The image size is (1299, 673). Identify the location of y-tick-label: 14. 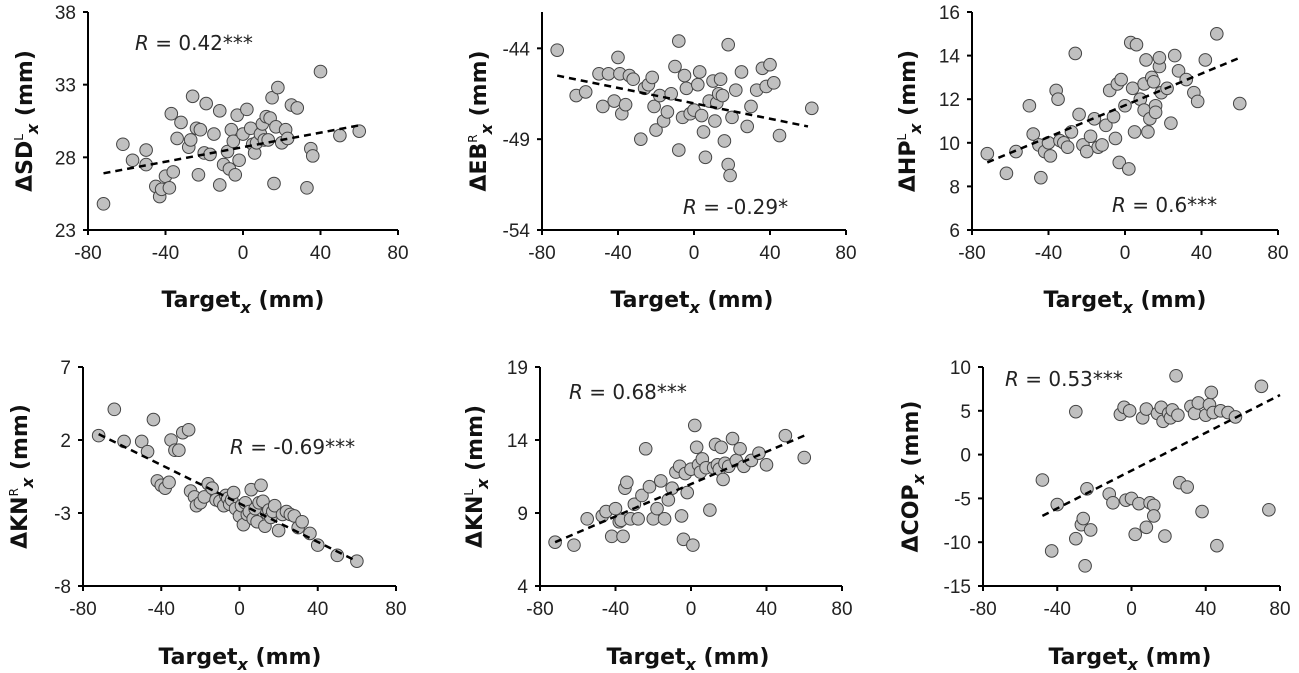
(518, 441).